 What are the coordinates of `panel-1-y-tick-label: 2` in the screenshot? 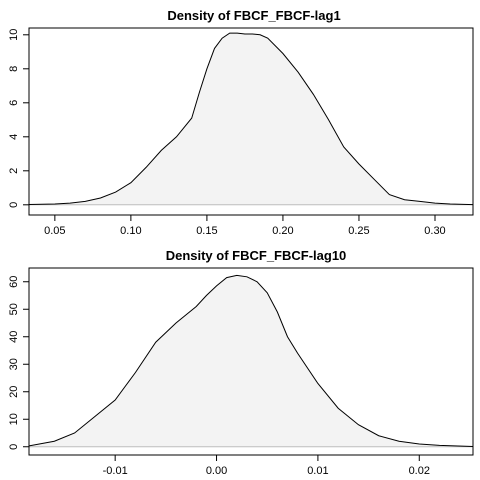 It's located at (14, 171).